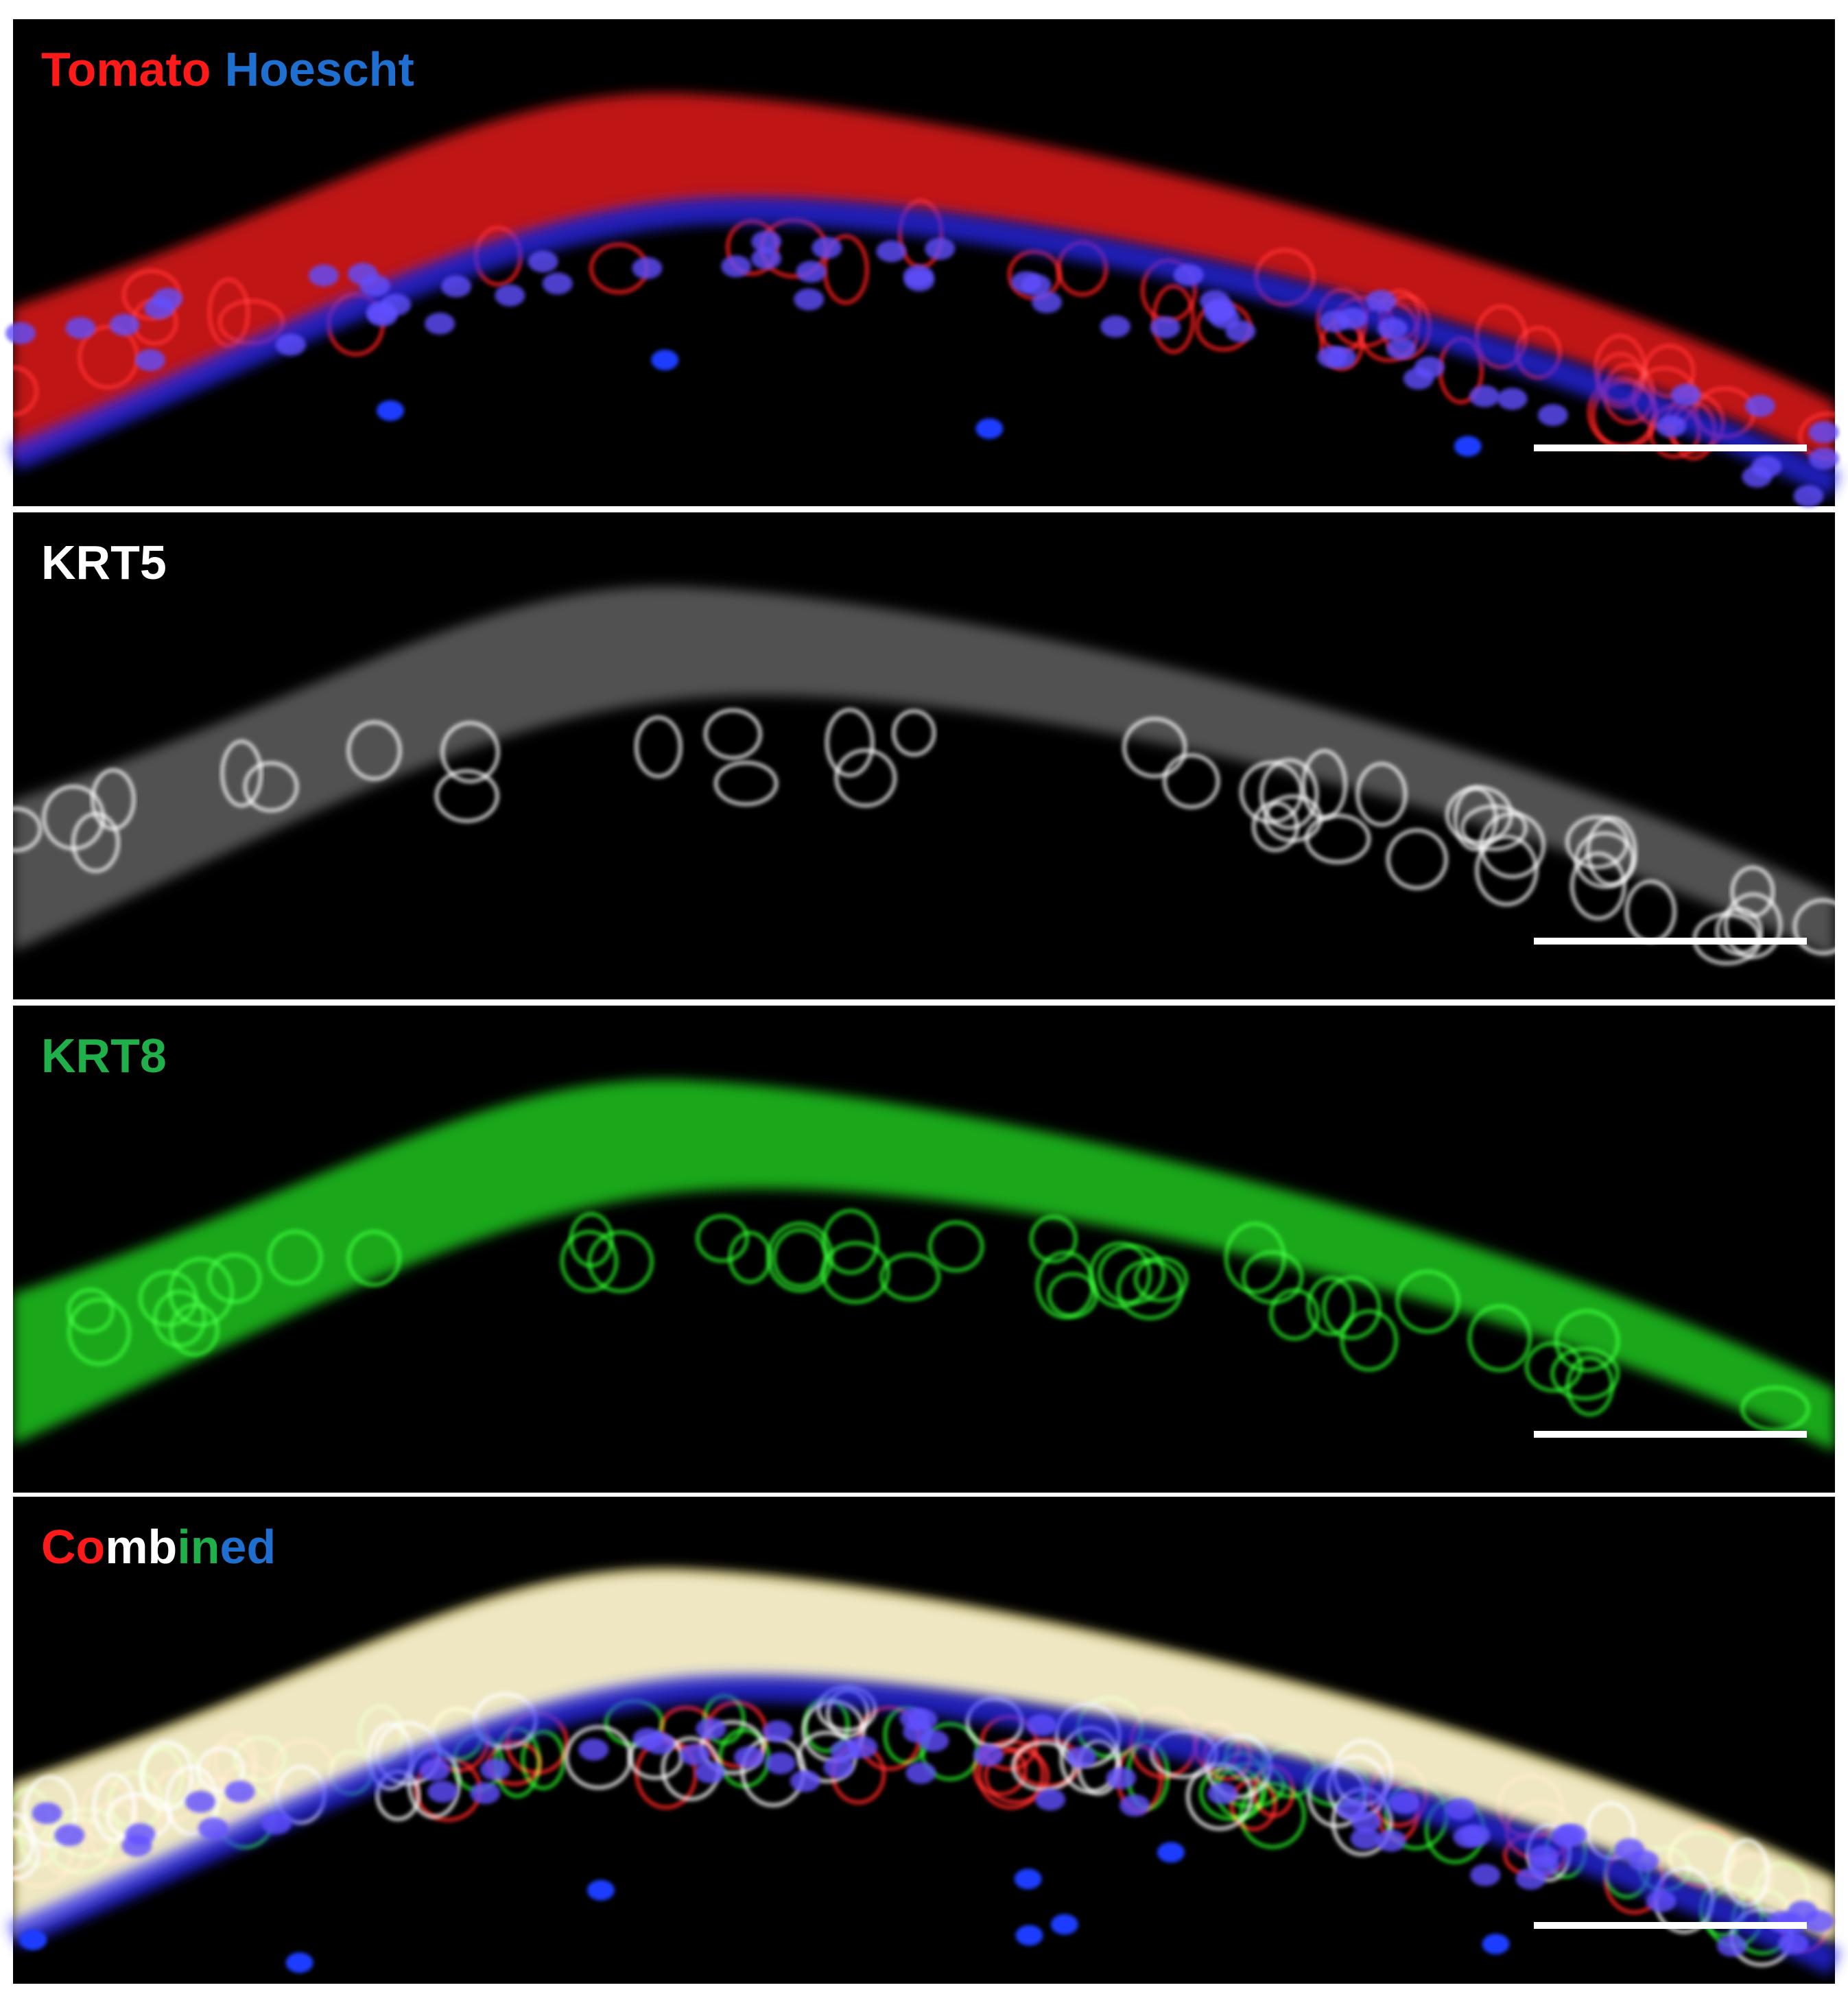  I want to click on label-part: Tomato, so click(126, 69).